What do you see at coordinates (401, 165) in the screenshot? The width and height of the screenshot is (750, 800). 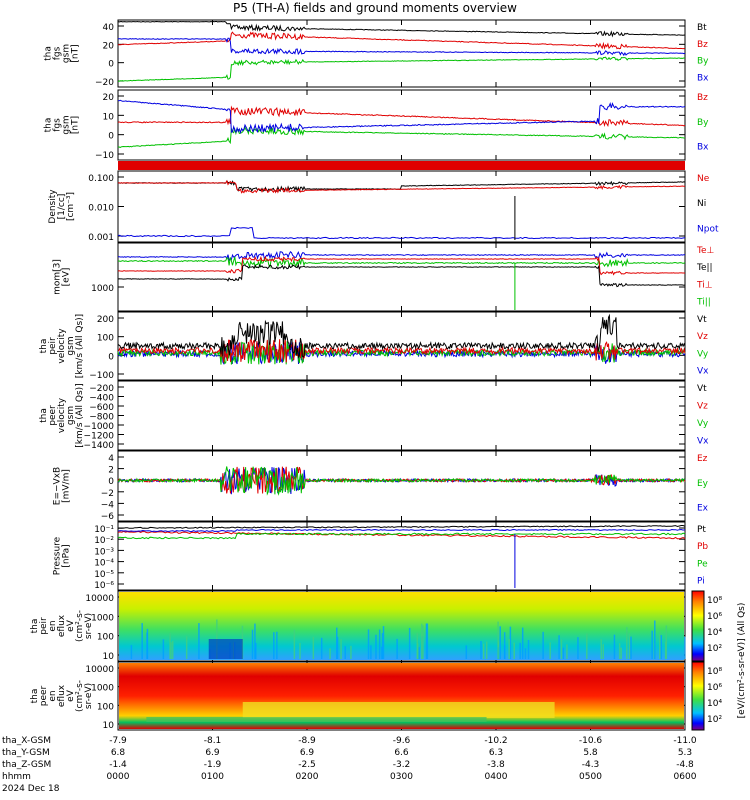 I see `flag-bar` at bounding box center [401, 165].